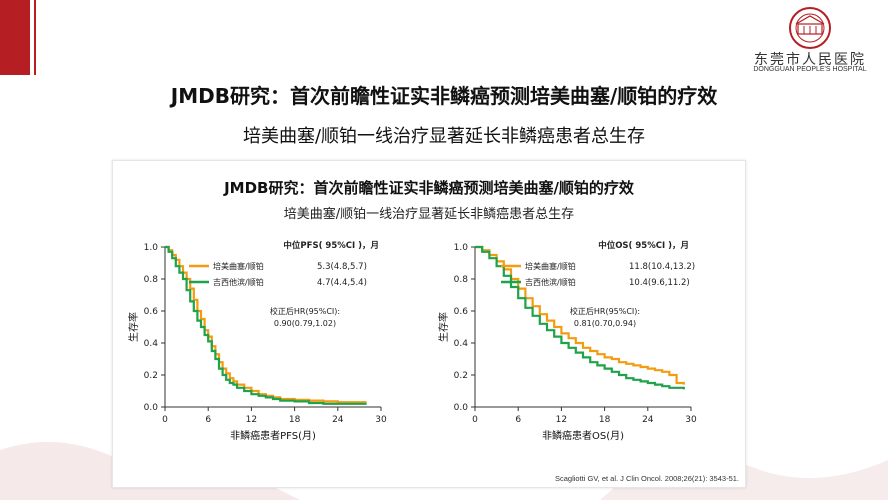 This screenshot has width=888, height=500. What do you see at coordinates (266, 325) in the screenshot?
I see `series-line-gemcitabine` at bounding box center [266, 325].